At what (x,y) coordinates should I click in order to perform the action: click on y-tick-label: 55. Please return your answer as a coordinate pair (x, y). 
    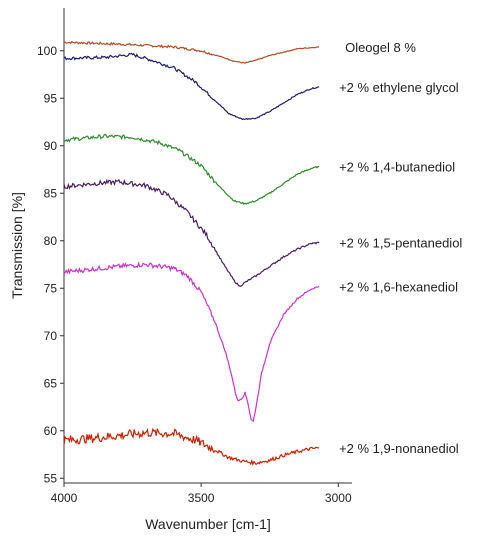
    Looking at the image, I should click on (51, 478).